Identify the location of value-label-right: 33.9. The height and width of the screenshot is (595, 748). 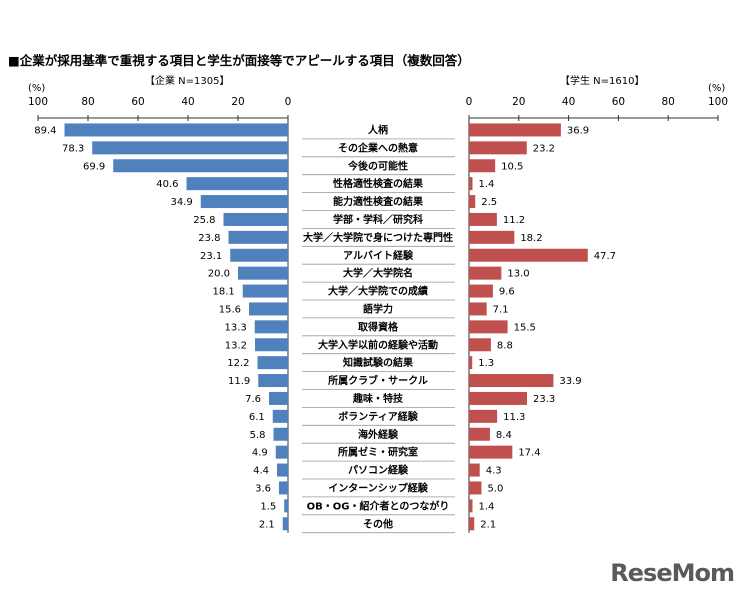
(570, 381).